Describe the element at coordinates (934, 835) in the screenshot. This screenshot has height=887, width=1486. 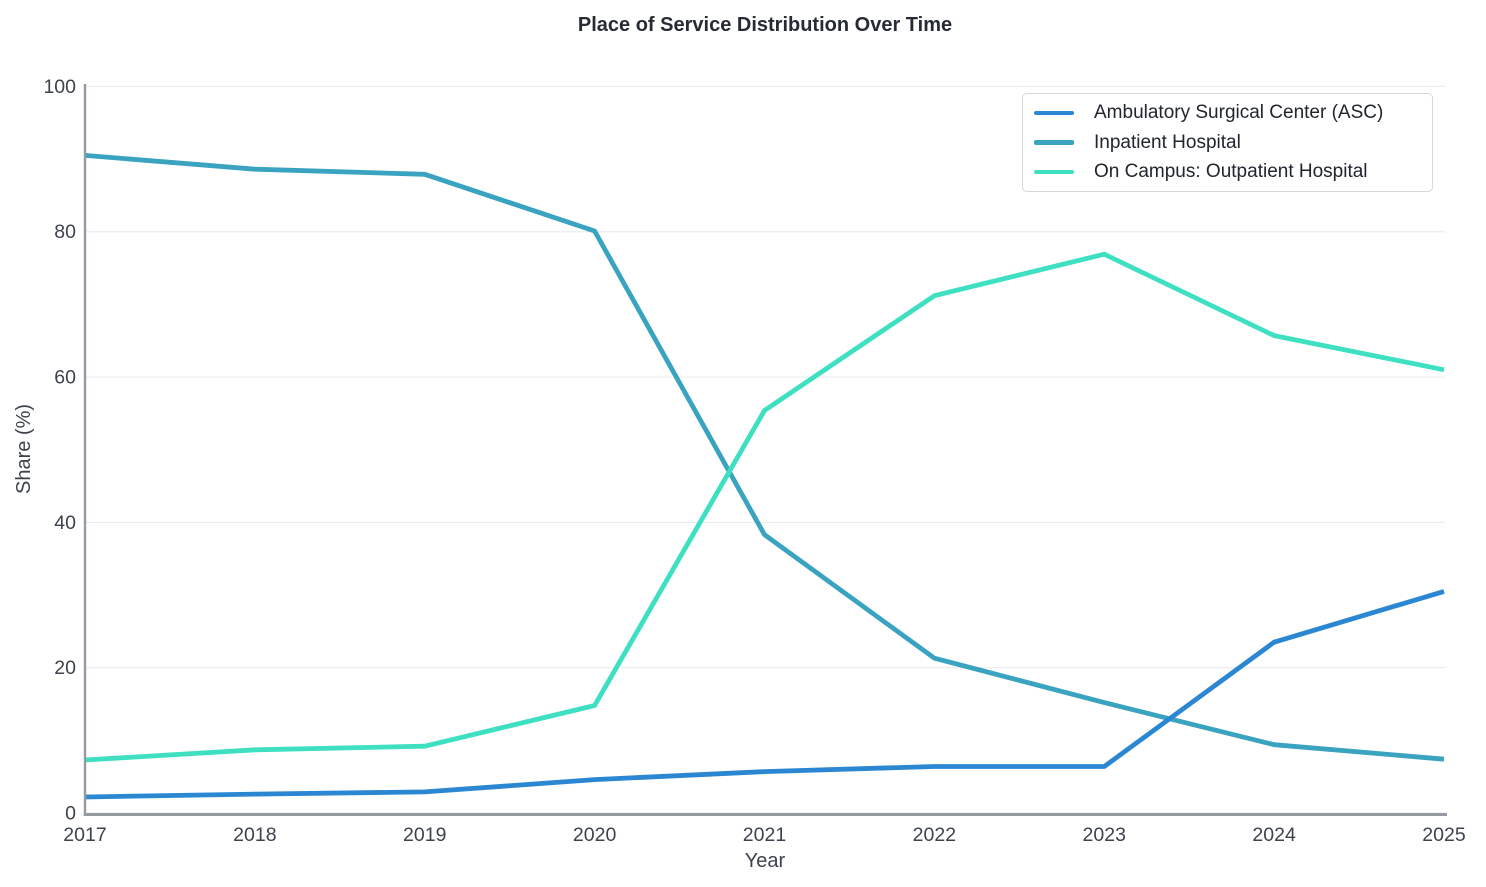
I see `x-tick-2022: 2022` at that location.